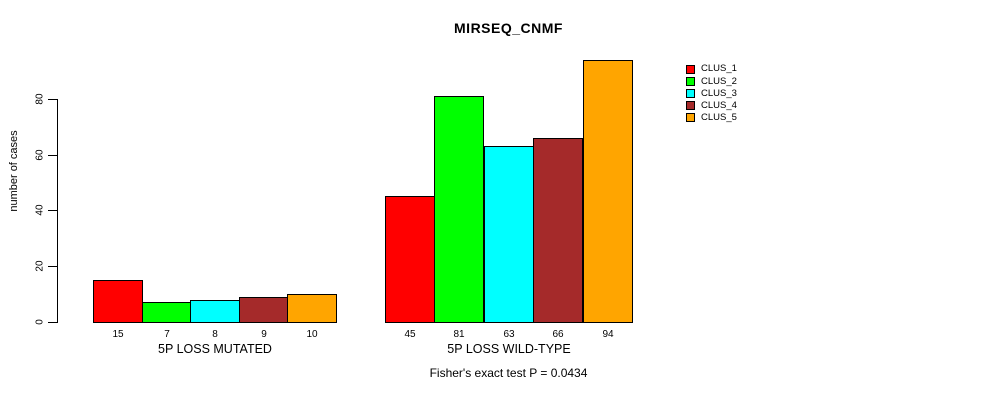 The image size is (990, 400). Describe the element at coordinates (459, 334) in the screenshot. I see `bar-value-label: 81` at that location.